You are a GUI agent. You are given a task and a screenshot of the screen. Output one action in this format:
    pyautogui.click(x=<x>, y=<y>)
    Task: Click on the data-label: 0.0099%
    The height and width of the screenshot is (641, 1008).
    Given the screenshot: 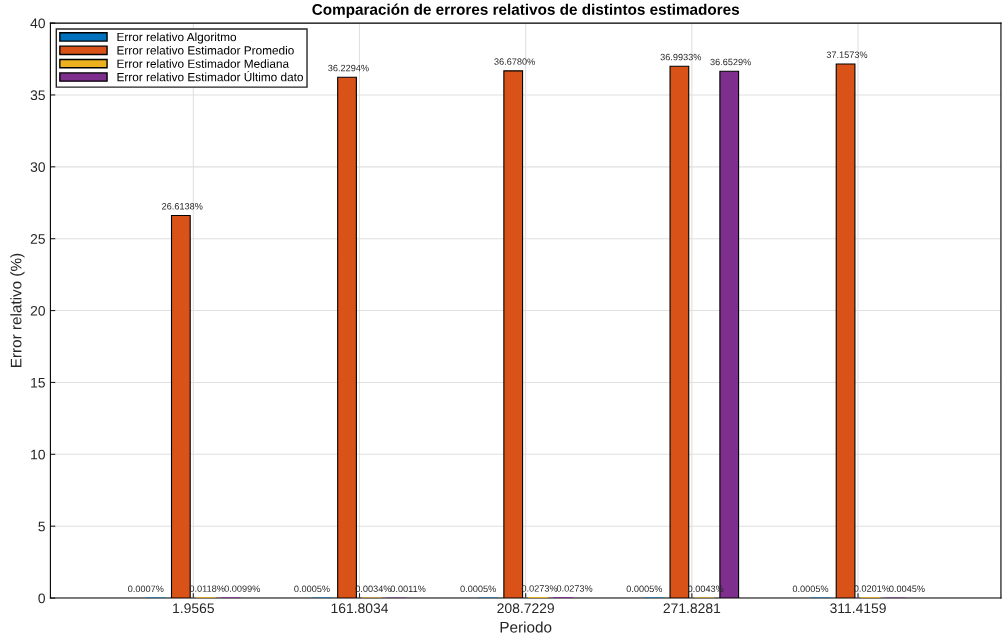 What is the action you would take?
    pyautogui.click(x=242, y=588)
    